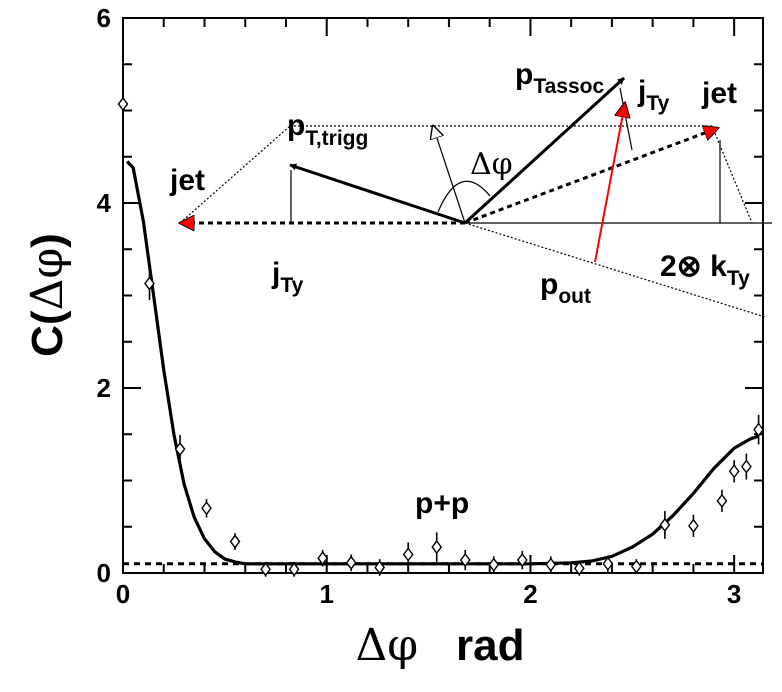 The height and width of the screenshot is (692, 782). What do you see at coordinates (123, 594) in the screenshot?
I see `x-tick-label: 0` at bounding box center [123, 594].